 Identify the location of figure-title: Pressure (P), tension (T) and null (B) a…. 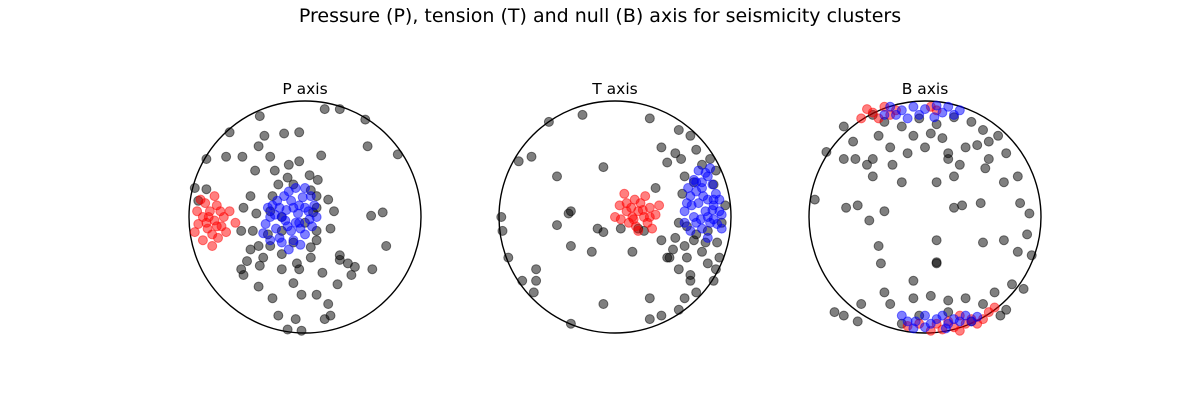
(600, 16).